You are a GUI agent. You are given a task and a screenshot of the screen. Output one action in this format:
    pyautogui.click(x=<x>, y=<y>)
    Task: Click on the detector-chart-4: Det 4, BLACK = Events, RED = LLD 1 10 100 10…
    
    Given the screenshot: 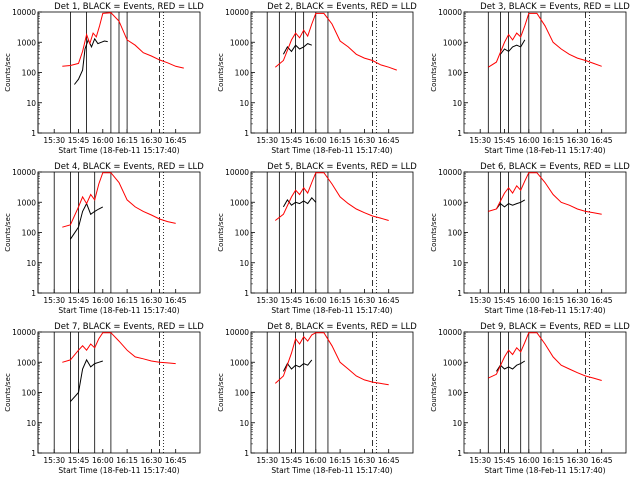 What is the action you would take?
    pyautogui.click(x=104, y=238)
    